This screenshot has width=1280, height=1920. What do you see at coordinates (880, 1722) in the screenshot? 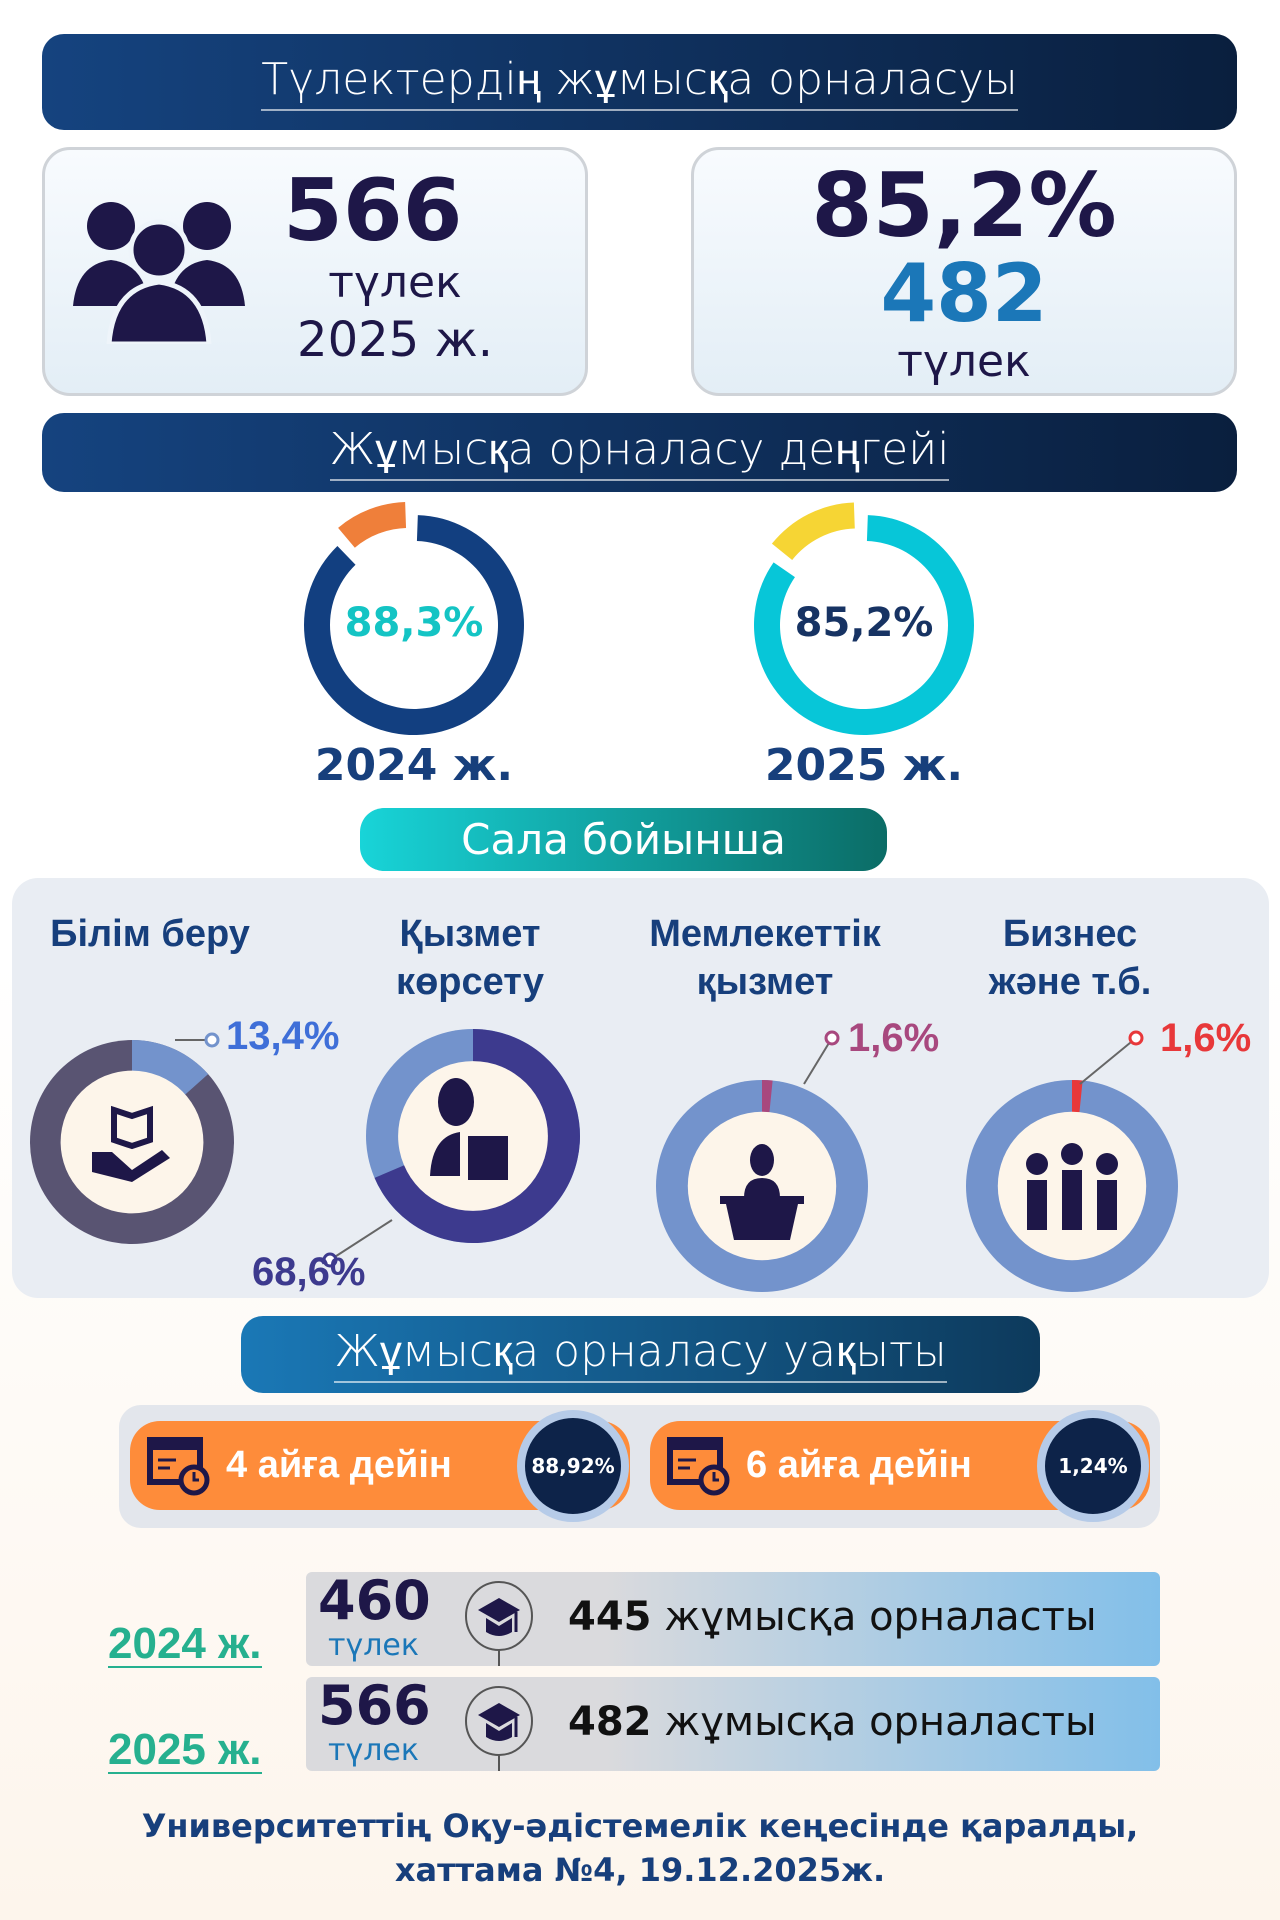
I see `row-2025-employed-label: жұмысқа орналасты` at bounding box center [880, 1722].